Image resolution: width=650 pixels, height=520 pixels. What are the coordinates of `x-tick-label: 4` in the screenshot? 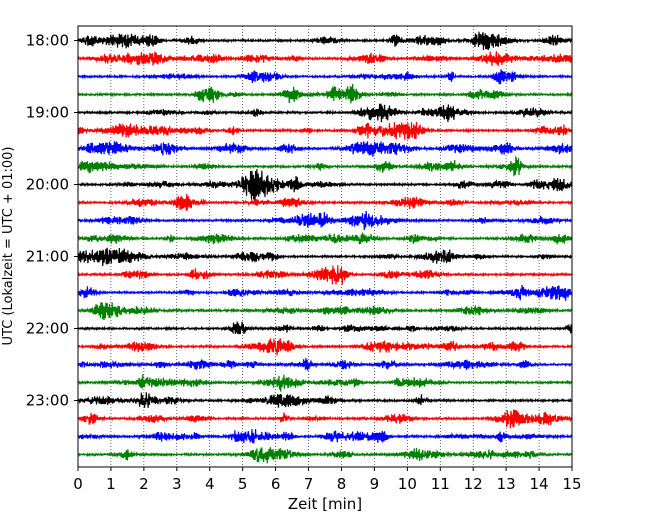 It's located at (210, 484).